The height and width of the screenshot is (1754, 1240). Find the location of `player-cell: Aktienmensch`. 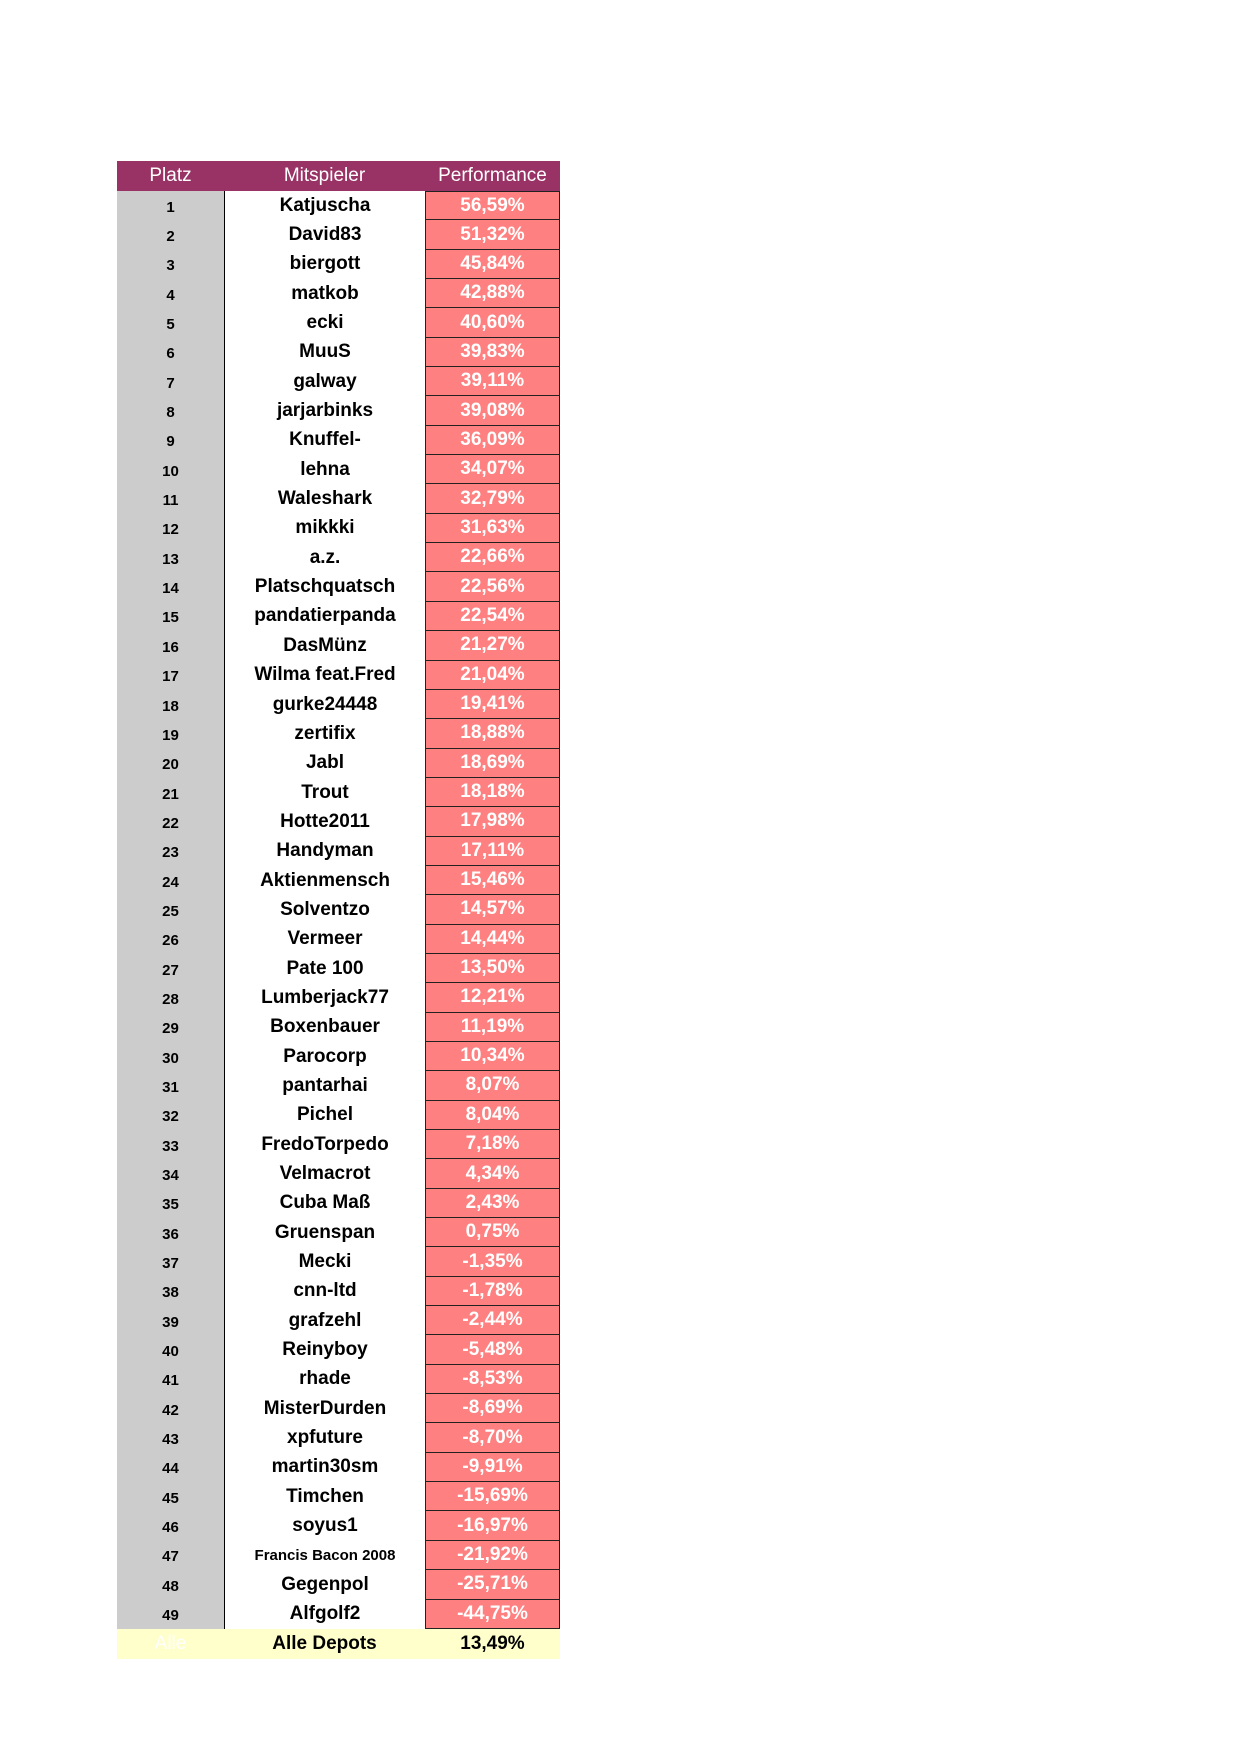

player-cell: Aktienmensch is located at coordinates (324, 880).